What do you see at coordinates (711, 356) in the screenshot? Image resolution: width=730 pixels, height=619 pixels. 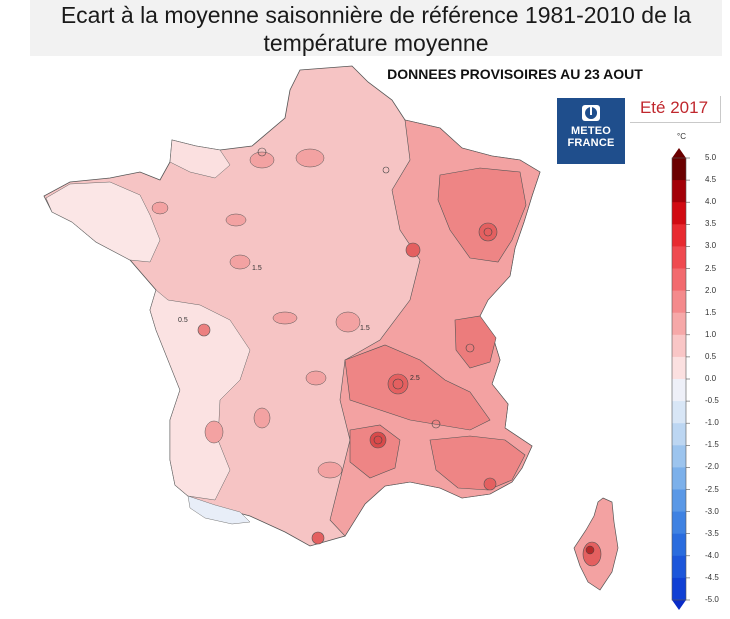 I see `legend-tick-label: 0.5` at bounding box center [711, 356].